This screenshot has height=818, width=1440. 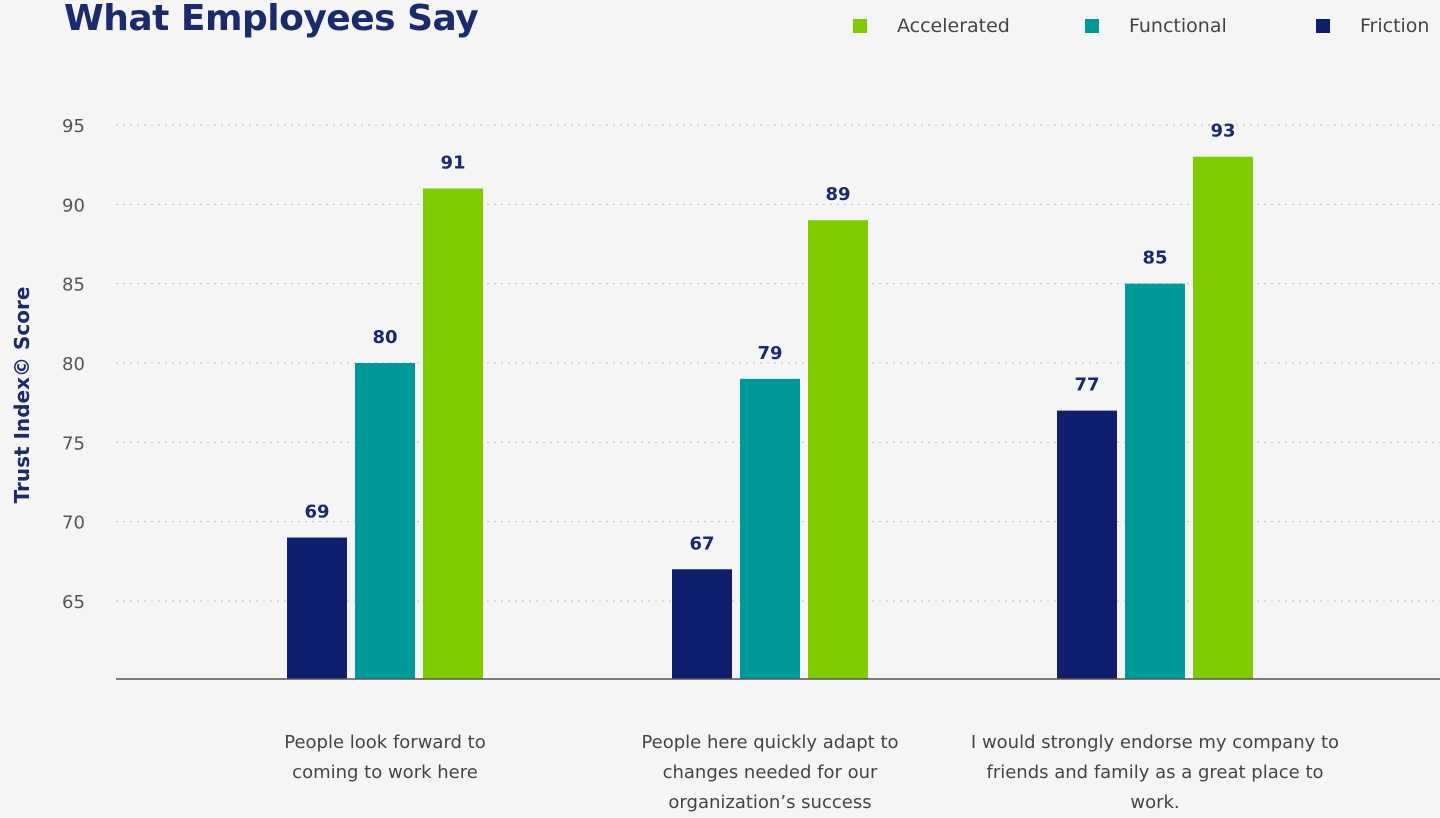 What do you see at coordinates (953, 26) in the screenshot?
I see `legend-label: Accelerated` at bounding box center [953, 26].